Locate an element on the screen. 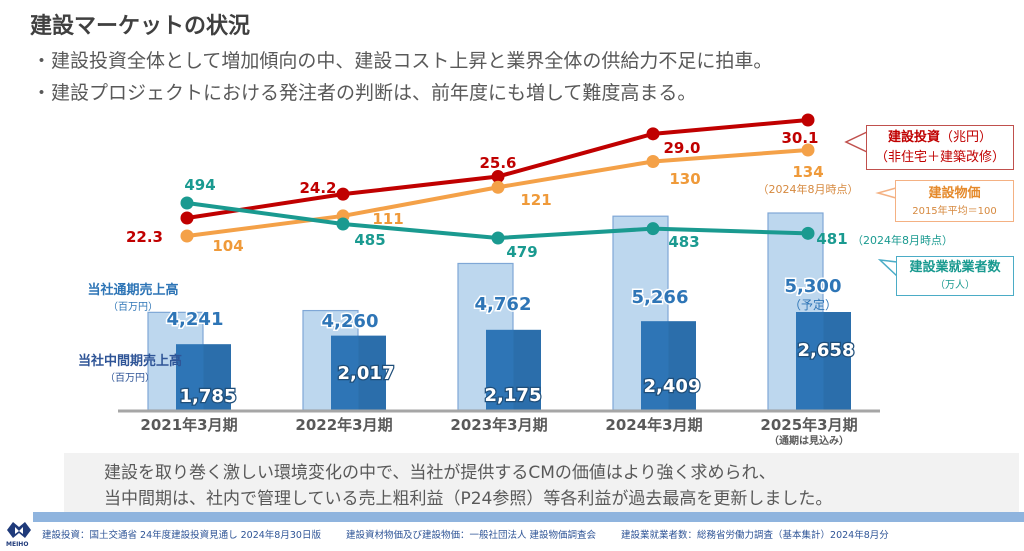  half-year-value-label: 2,658 is located at coordinates (826, 350).